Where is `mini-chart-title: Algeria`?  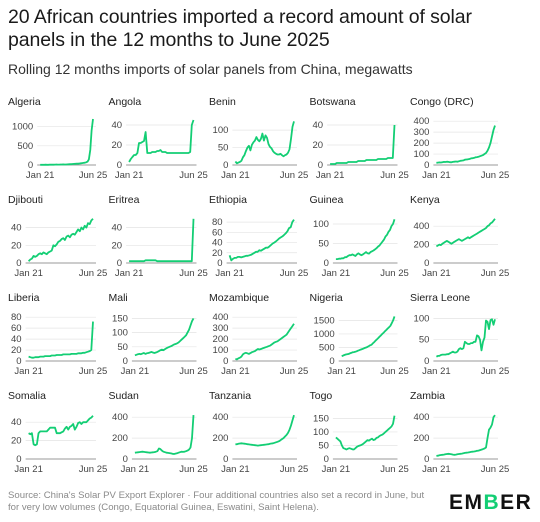 mini-chart-title: Algeria is located at coordinates (24, 102).